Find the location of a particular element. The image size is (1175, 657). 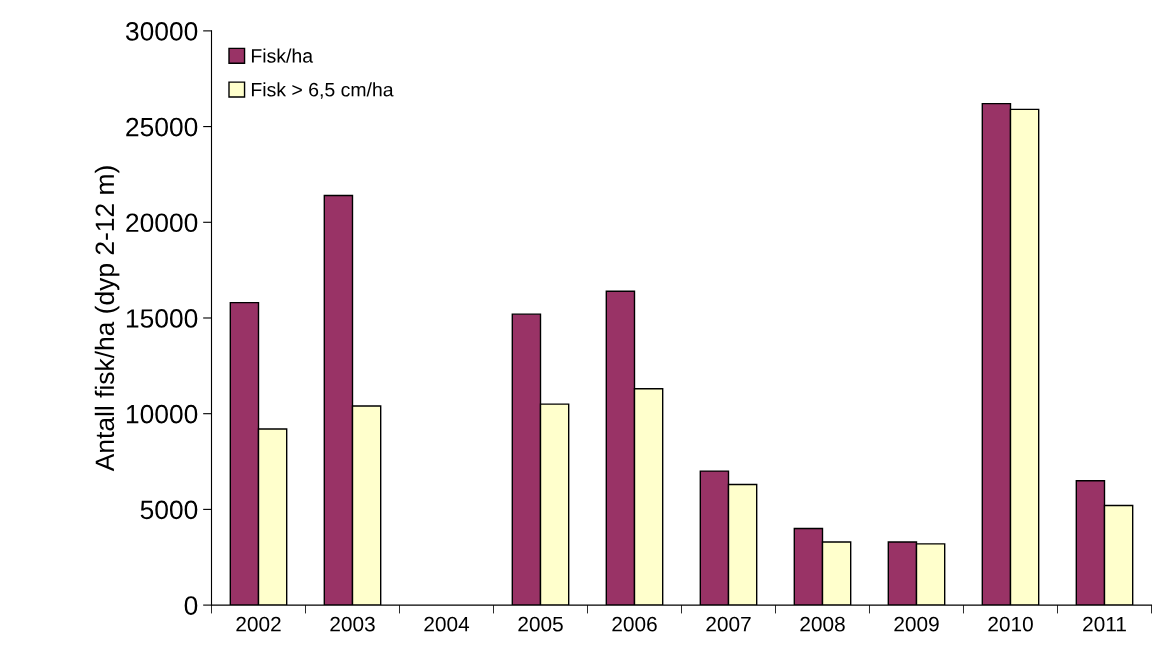

x-tick-label: 2003 is located at coordinates (352, 624).